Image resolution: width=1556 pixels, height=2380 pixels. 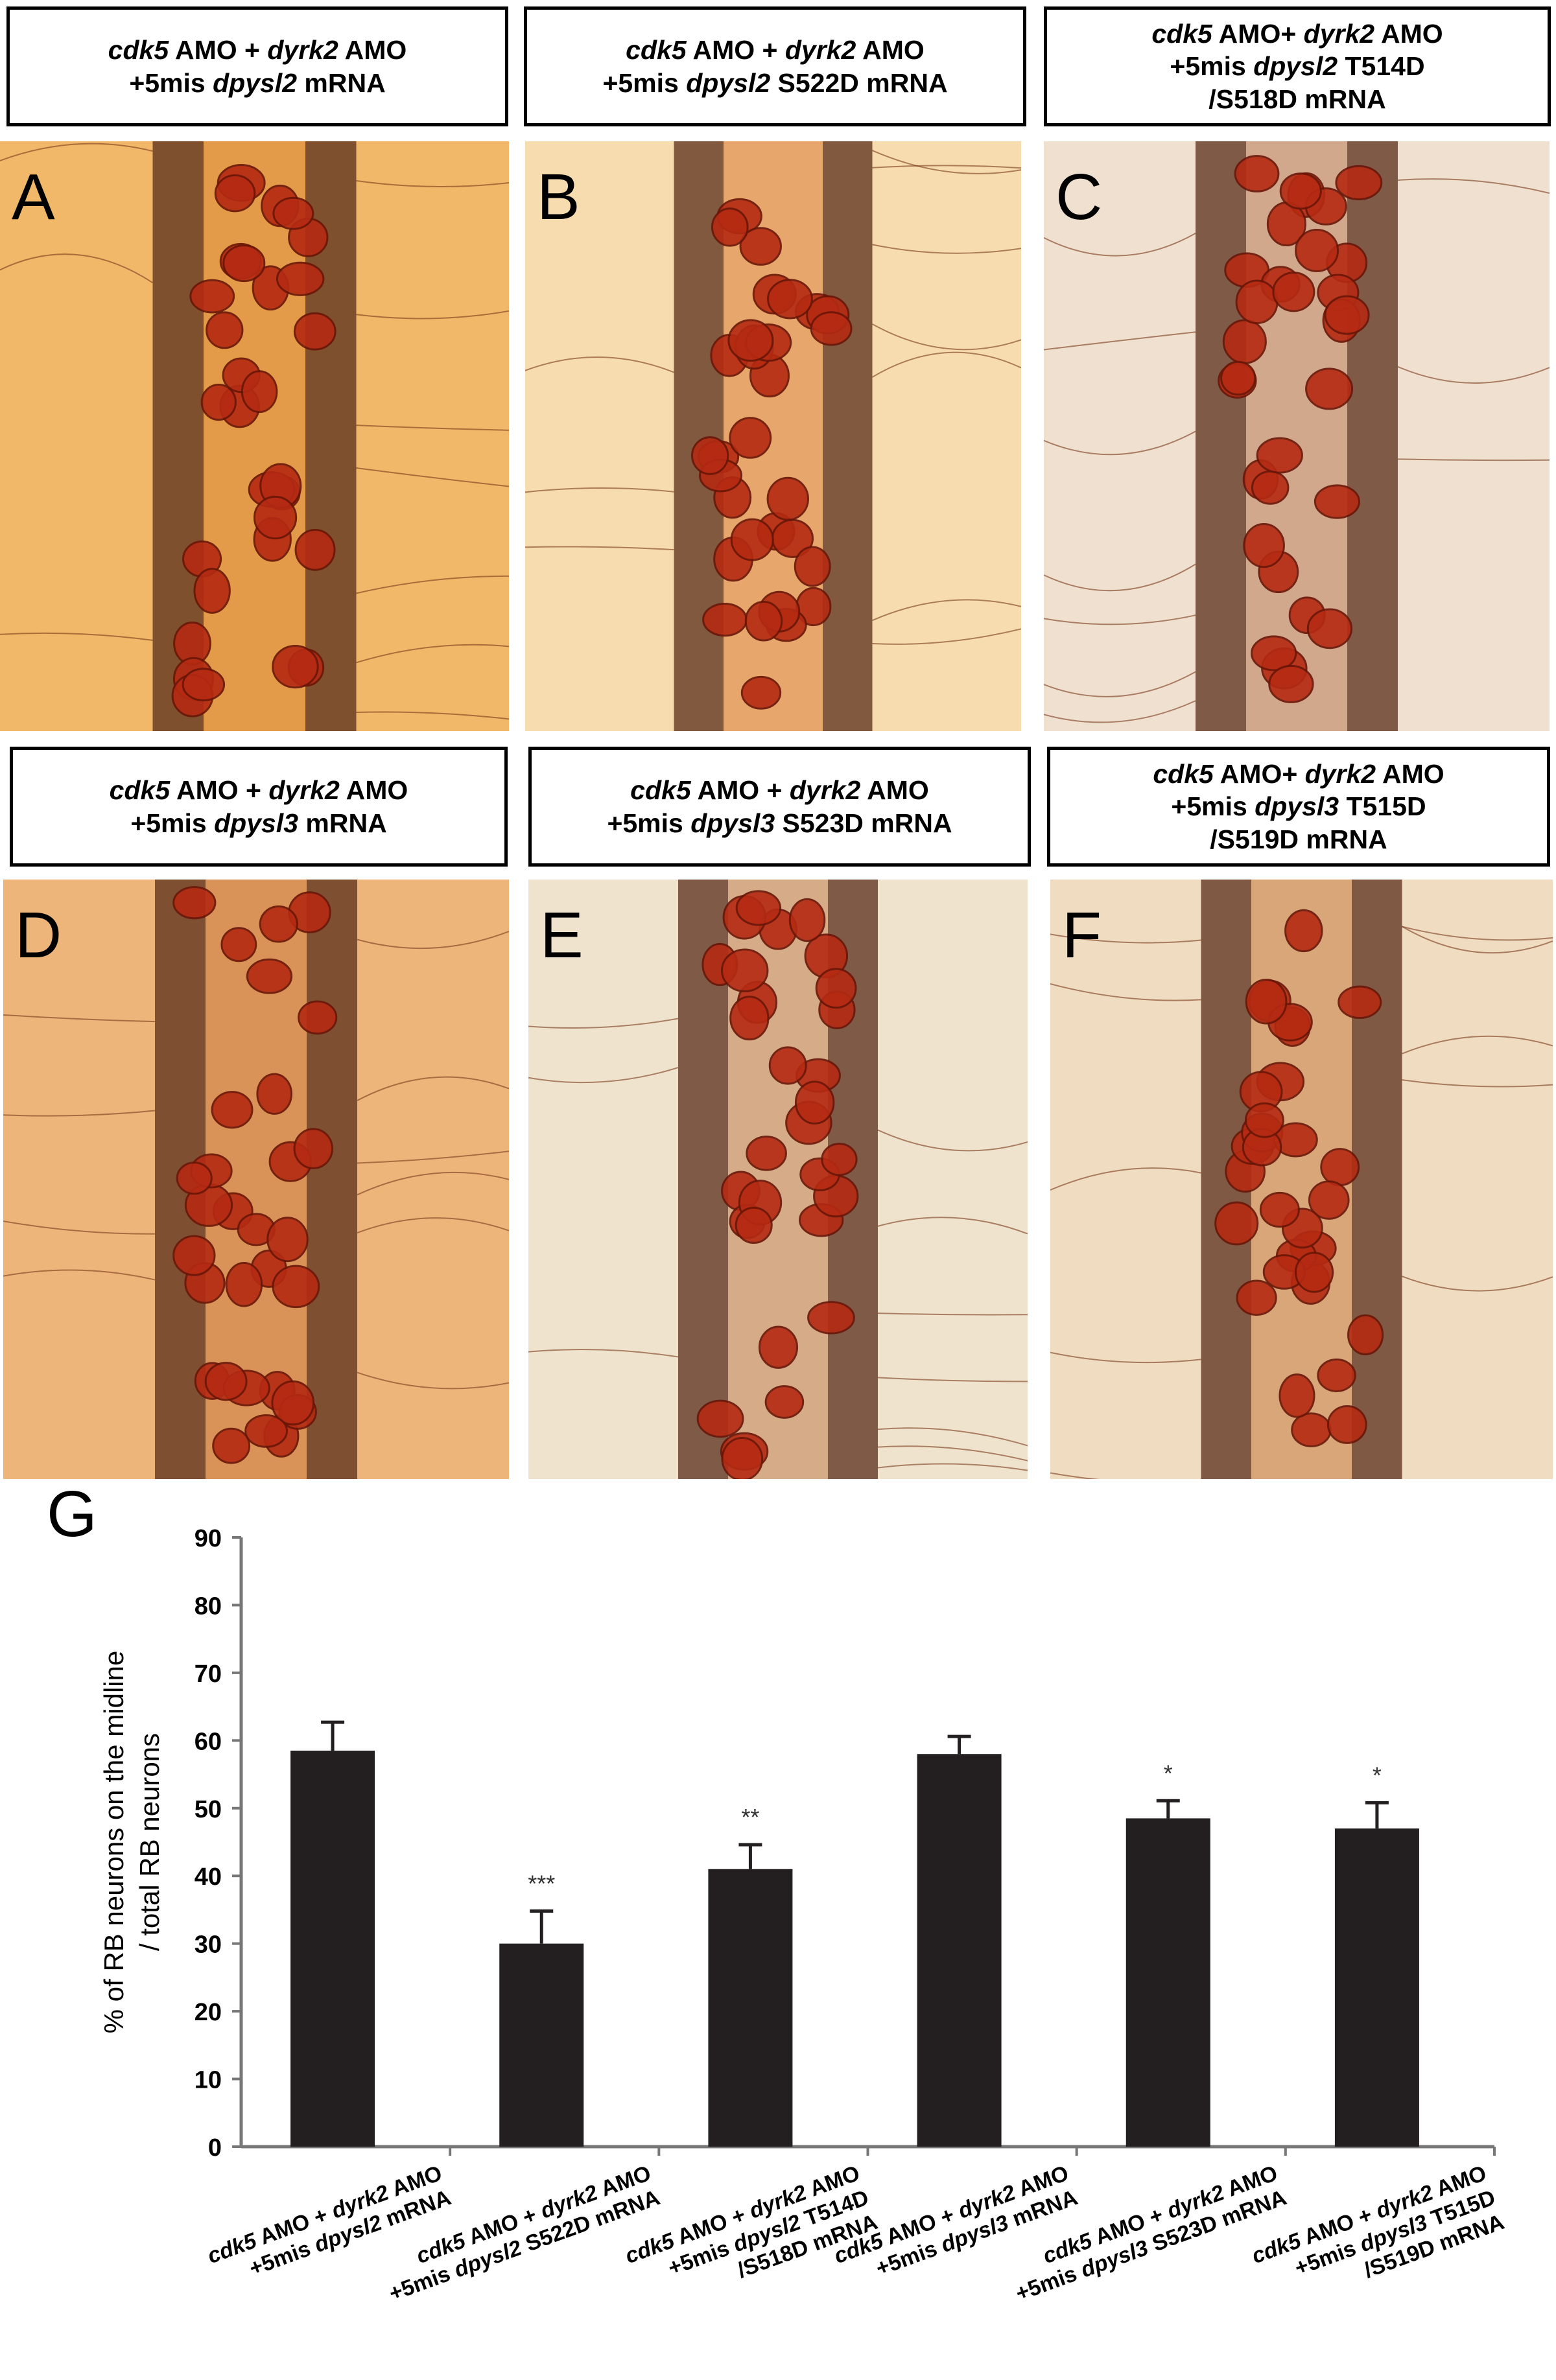 What do you see at coordinates (562, 935) in the screenshot?
I see `panel-letter-e: E` at bounding box center [562, 935].